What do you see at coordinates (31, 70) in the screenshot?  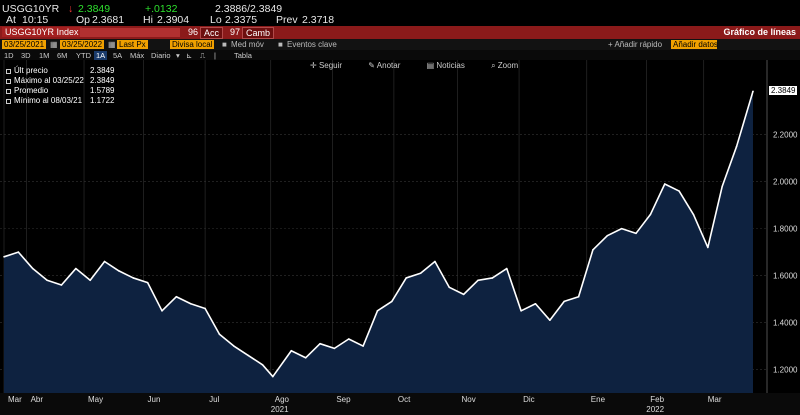 I see `legend-label: Últ precio` at bounding box center [31, 70].